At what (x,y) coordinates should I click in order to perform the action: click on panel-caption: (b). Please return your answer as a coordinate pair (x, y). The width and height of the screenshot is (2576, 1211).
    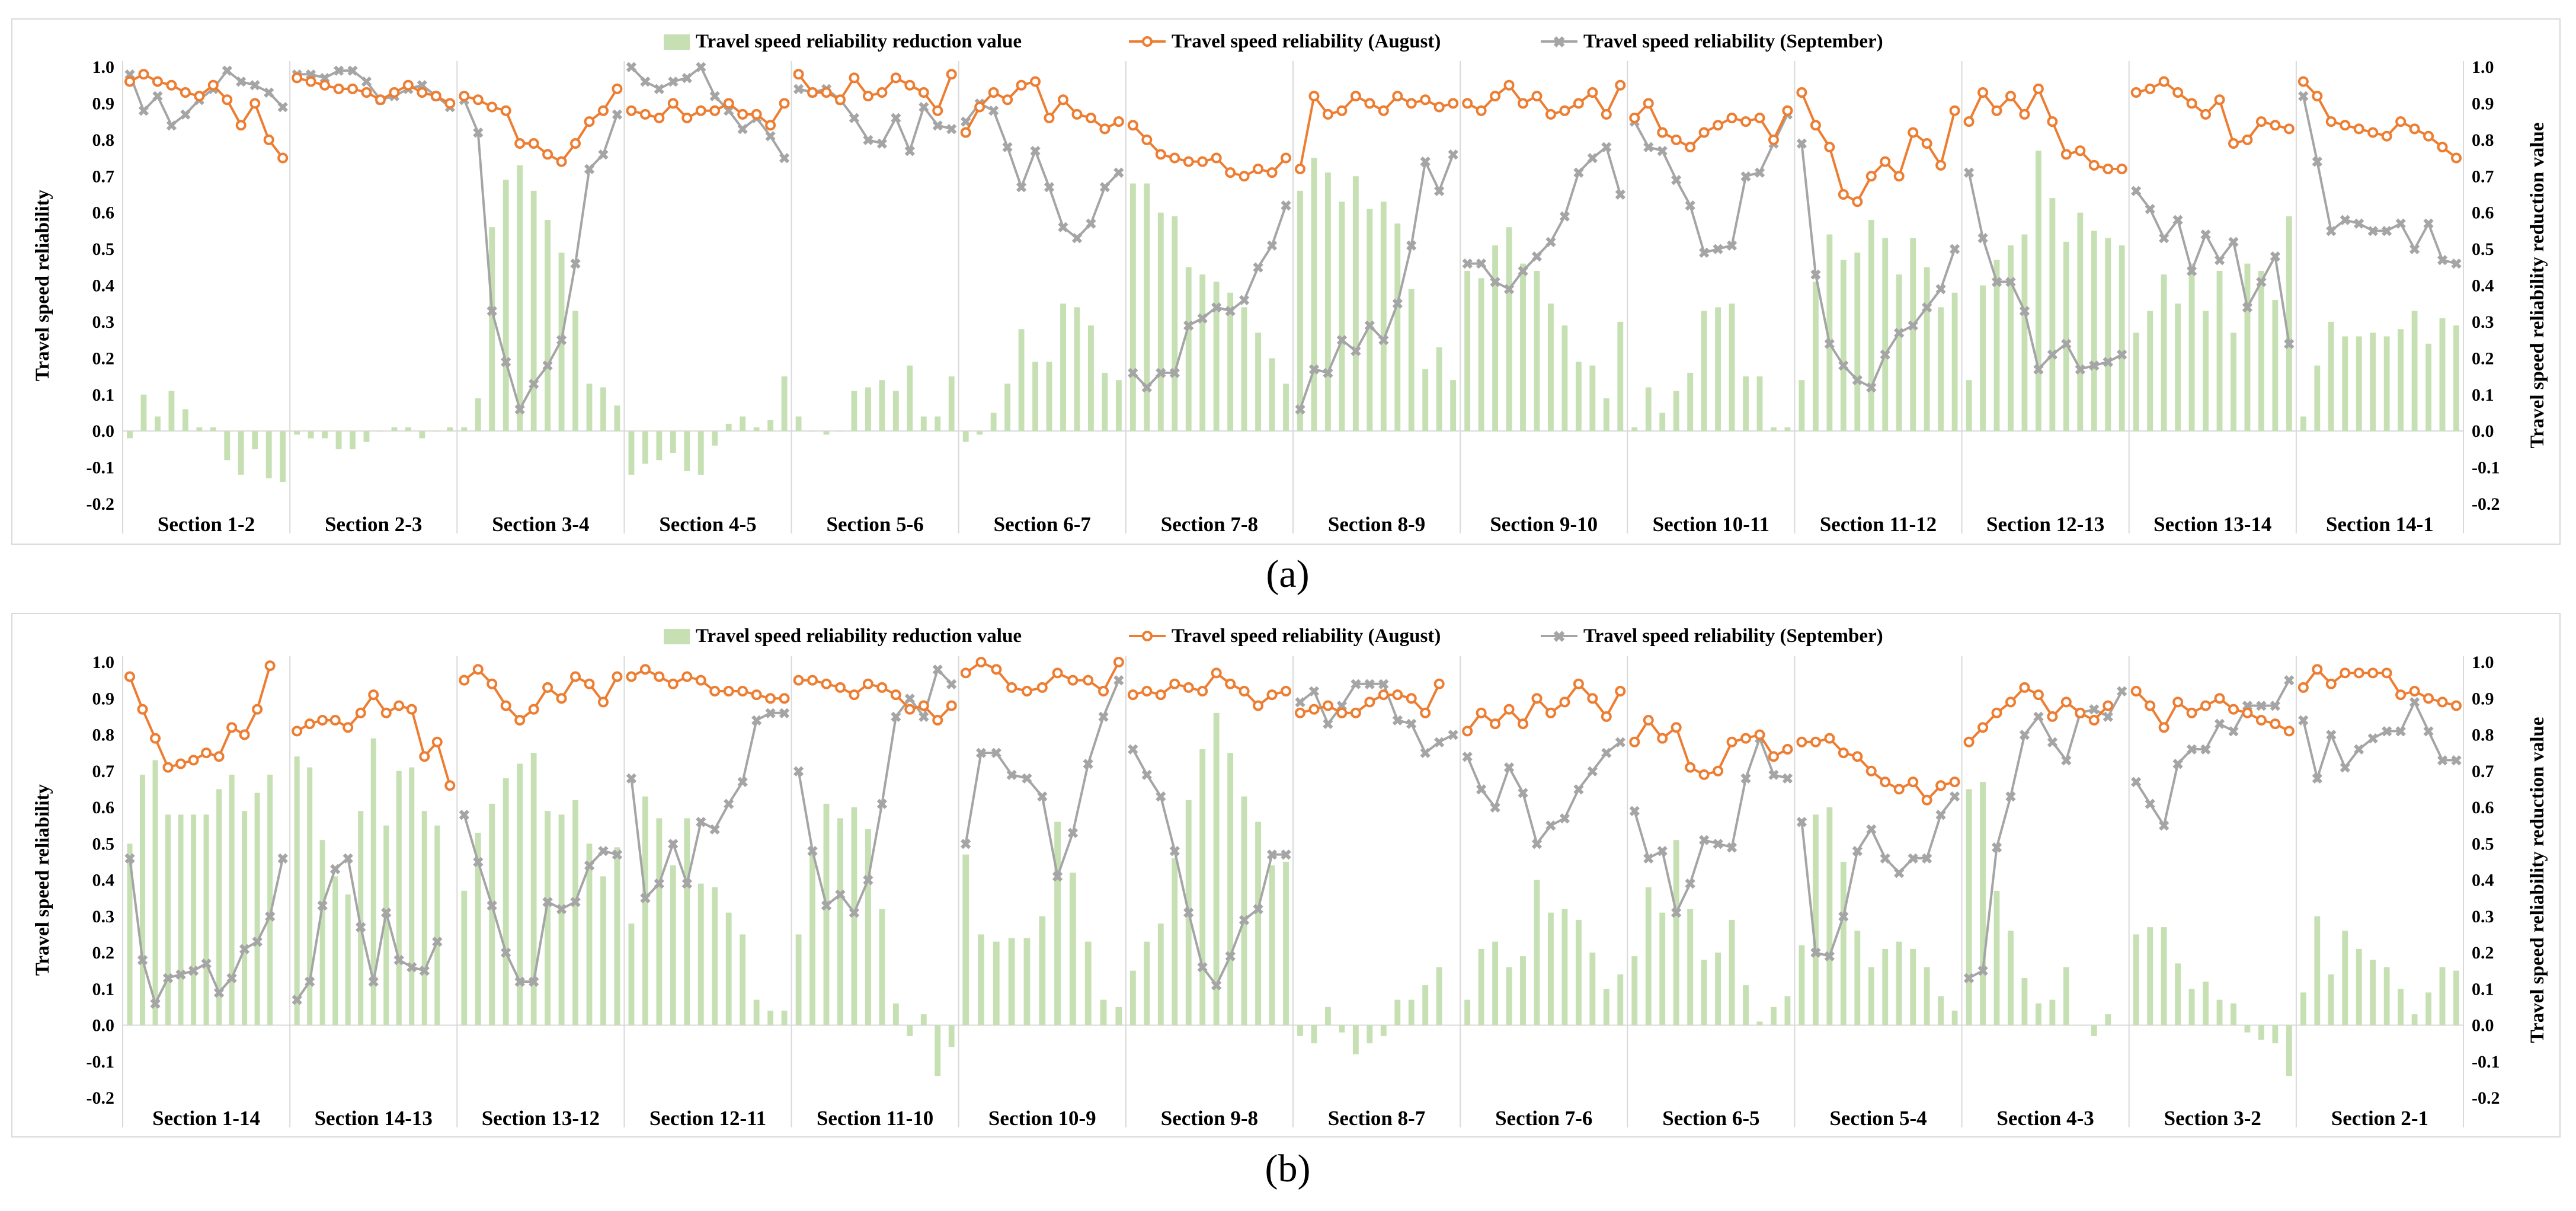
    Looking at the image, I should click on (1288, 1168).